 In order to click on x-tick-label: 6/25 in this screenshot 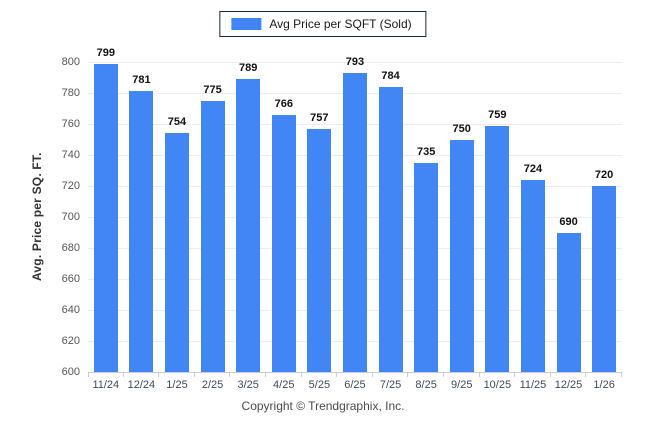, I will do `click(355, 385)`.